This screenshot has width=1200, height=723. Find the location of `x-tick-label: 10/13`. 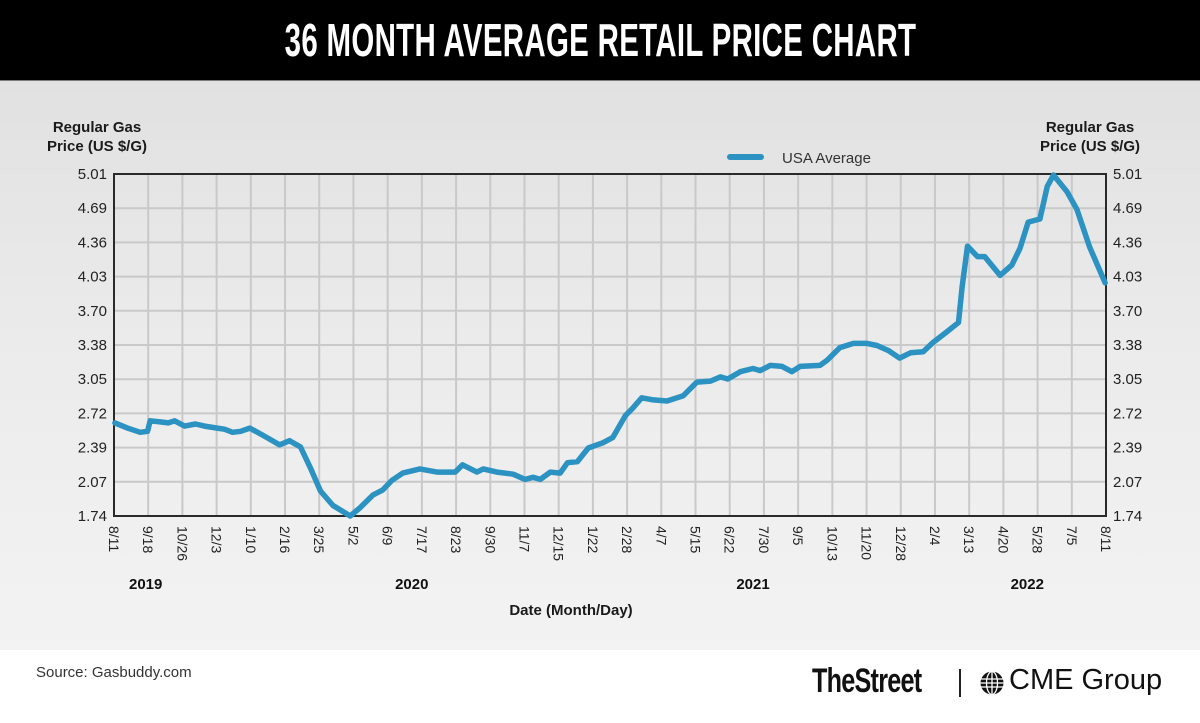

x-tick-label: 10/13 is located at coordinates (832, 543).